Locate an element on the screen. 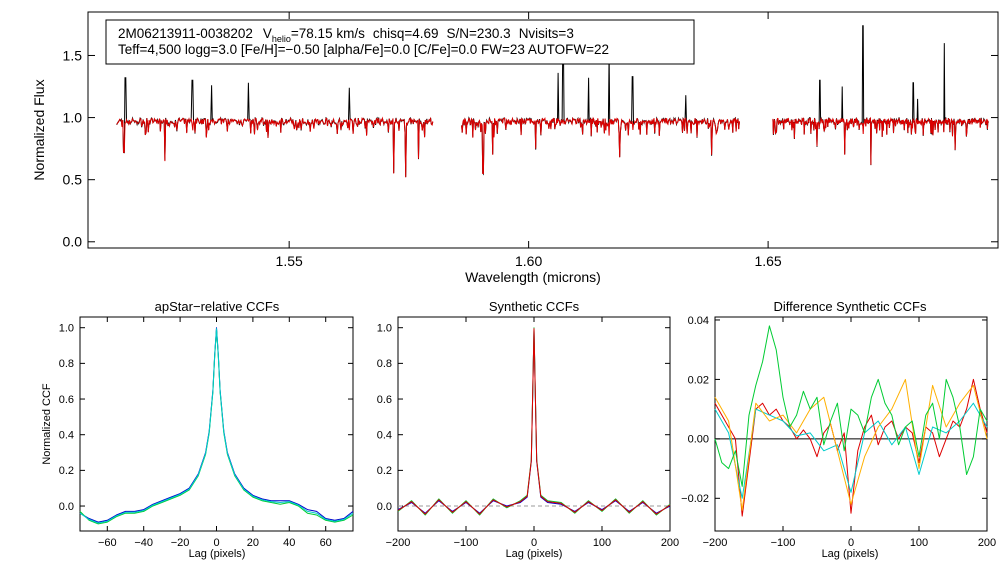 The image size is (1008, 576). difference-ccf-series is located at coordinates (851, 421).